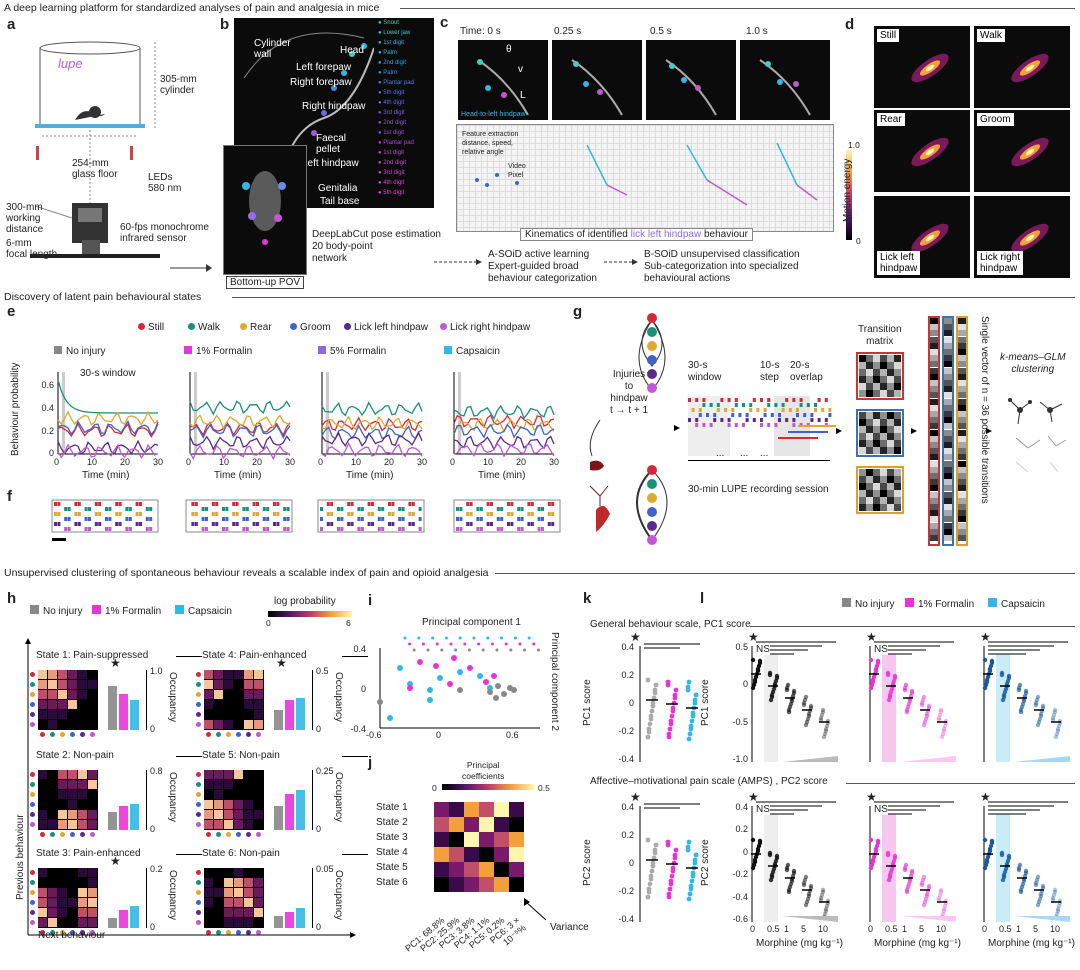 The width and height of the screenshot is (1080, 970). I want to click on panel-letter-k: k, so click(587, 598).